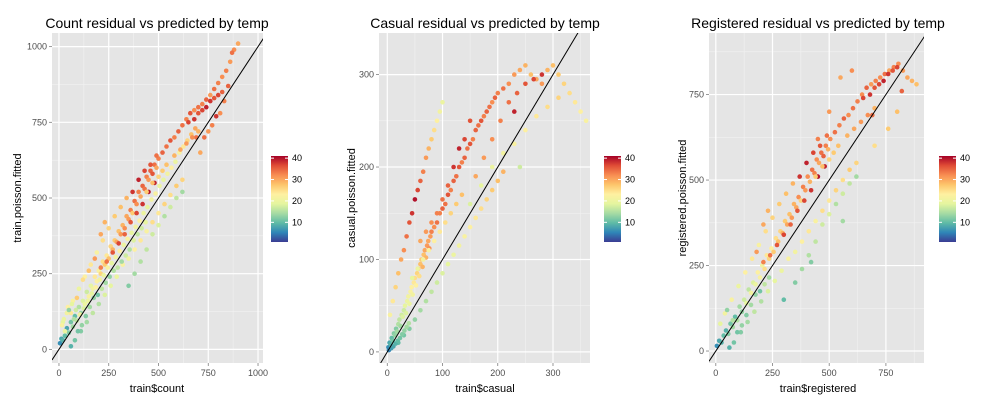 This screenshot has height=400, width=1000. I want to click on y-tick-labels: 0 250 500 750 1000, so click(39, 198).